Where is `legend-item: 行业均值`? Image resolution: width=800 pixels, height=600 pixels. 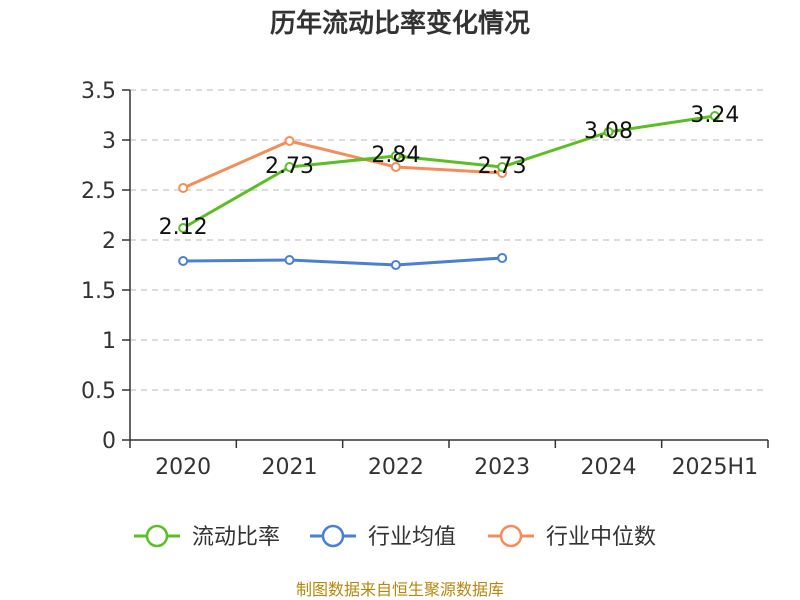 legend-item: 行业均值 is located at coordinates (383, 537).